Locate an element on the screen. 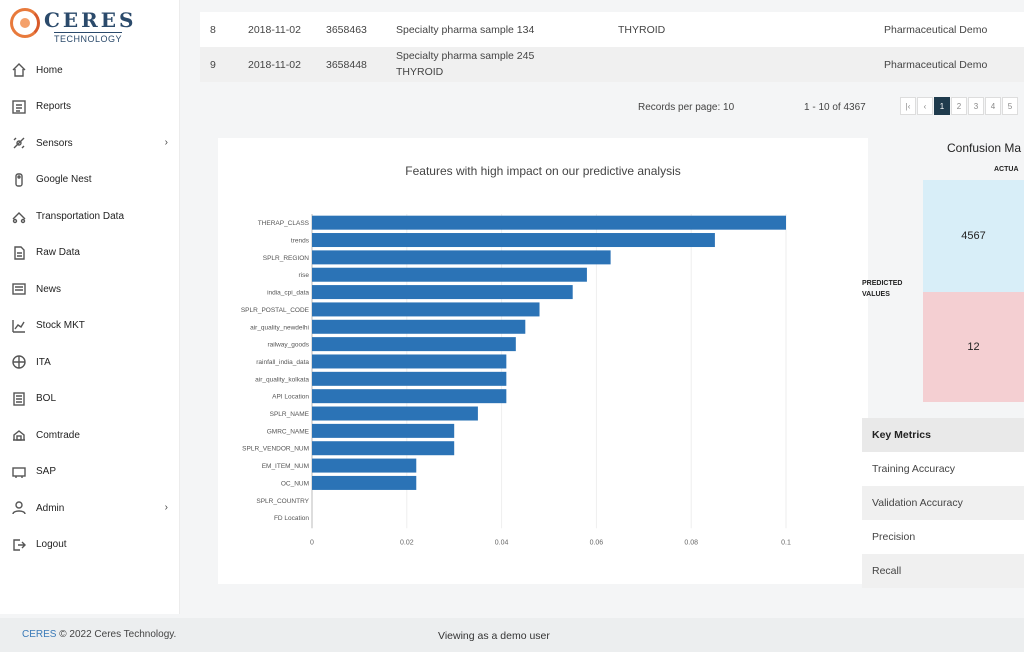 This screenshot has width=1024, height=652. logo-sub: TECHNOLOGY is located at coordinates (88, 38).